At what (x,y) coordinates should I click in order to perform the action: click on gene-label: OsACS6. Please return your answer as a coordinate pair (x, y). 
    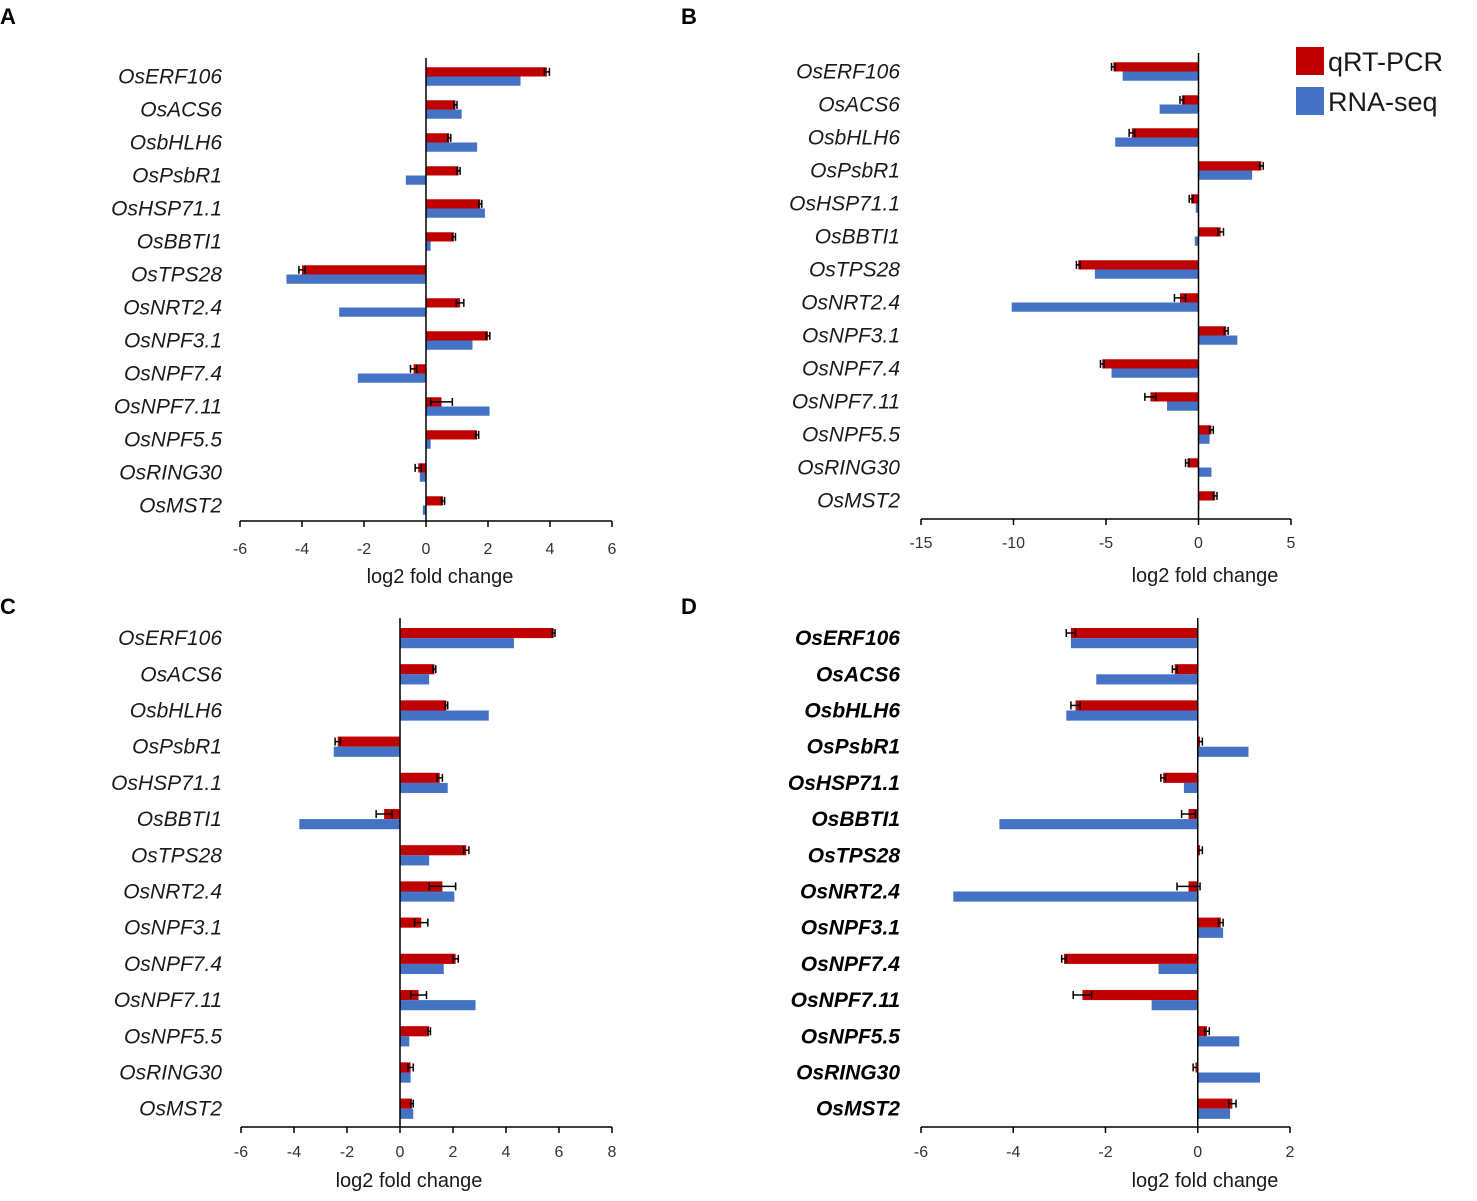
    Looking at the image, I should click on (859, 105).